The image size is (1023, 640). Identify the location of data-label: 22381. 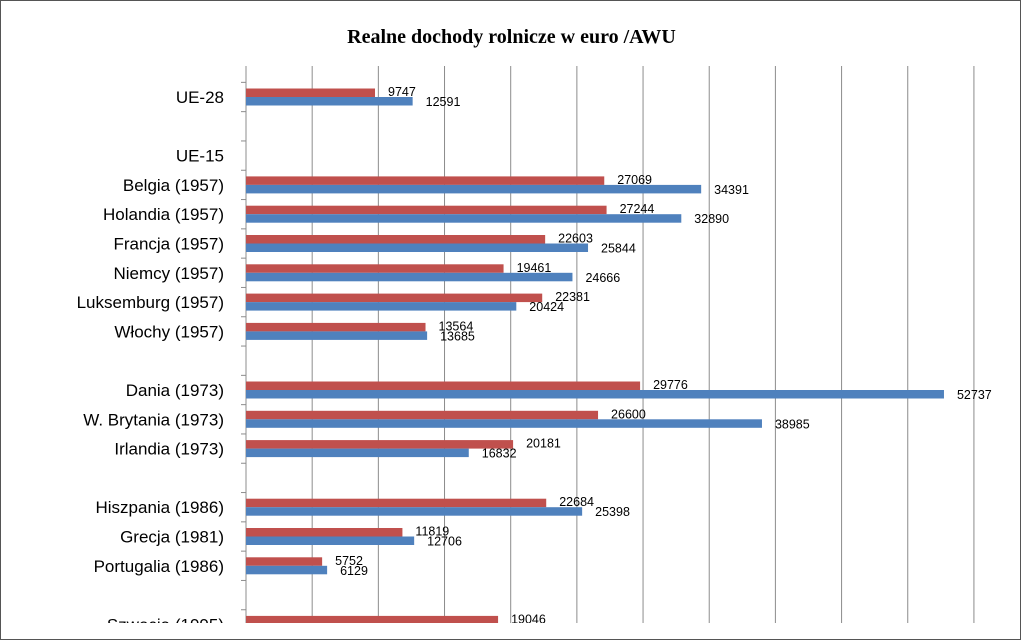
(572, 297).